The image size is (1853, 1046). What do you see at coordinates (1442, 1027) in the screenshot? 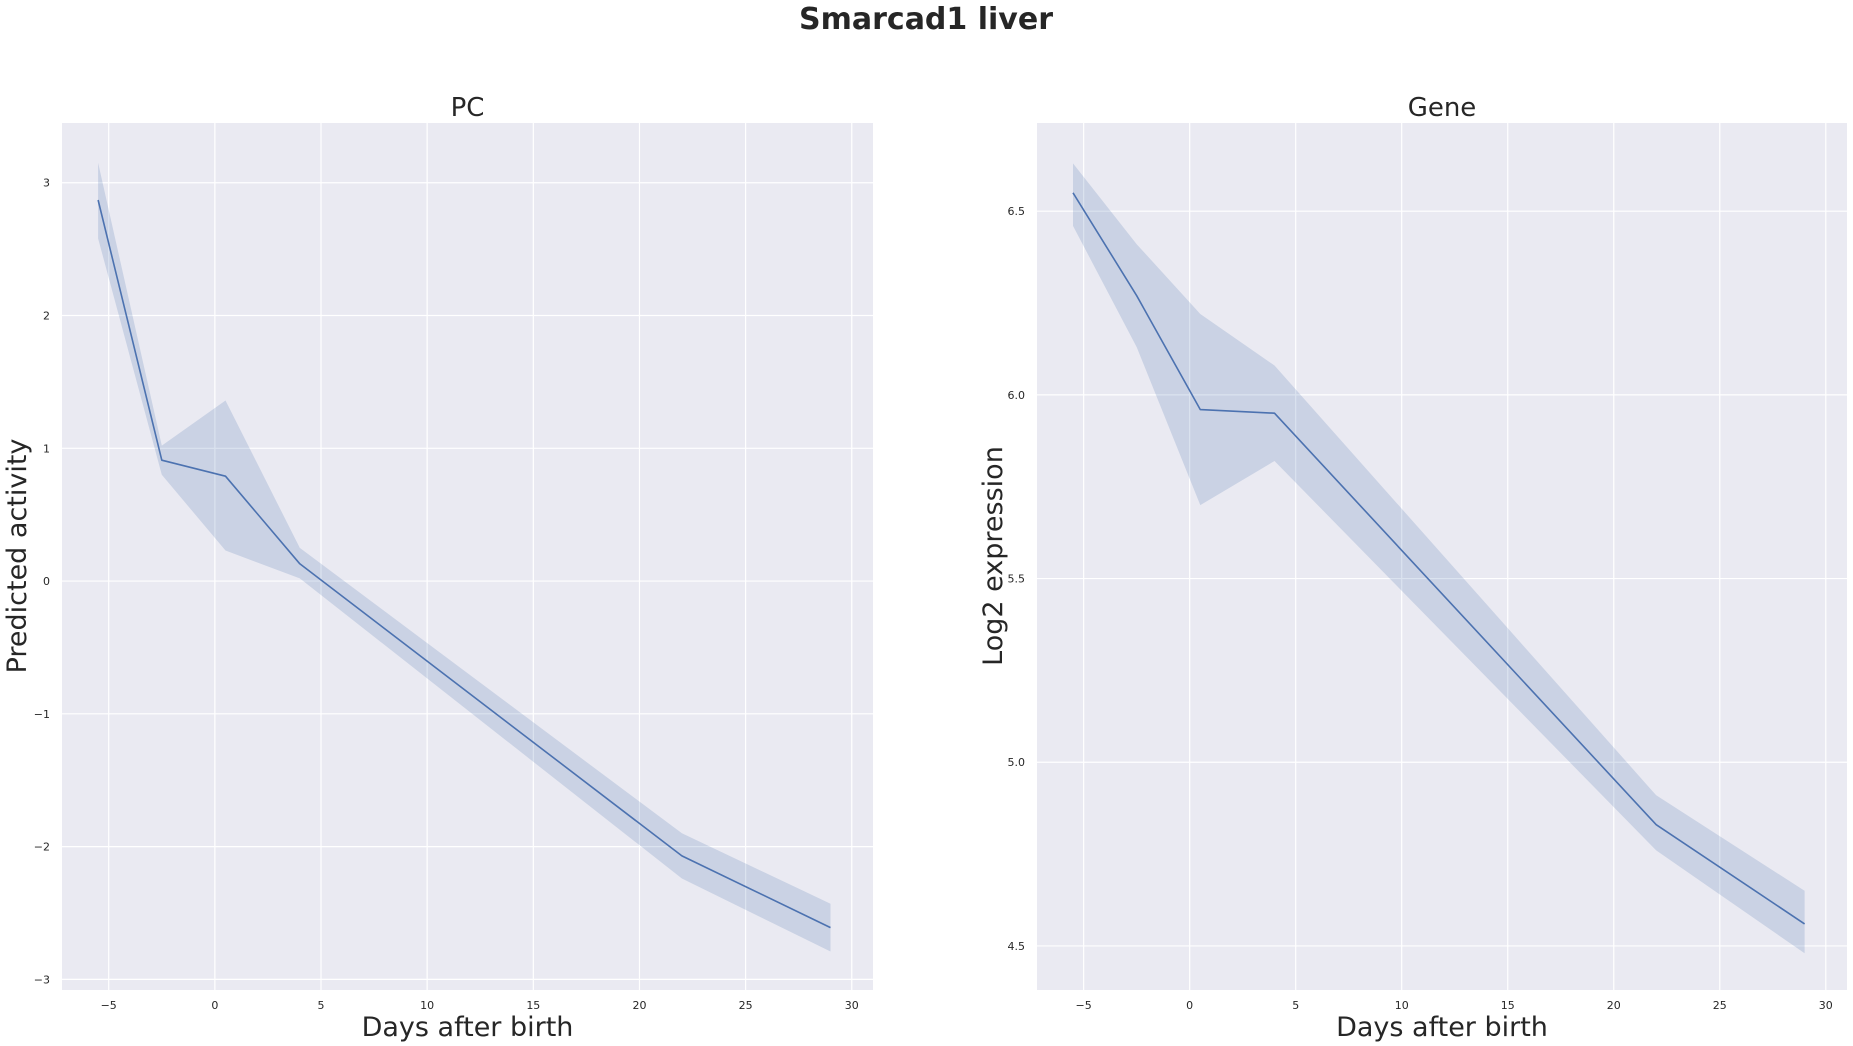
I see `gene-x-axis-label: Days after birth` at bounding box center [1442, 1027].